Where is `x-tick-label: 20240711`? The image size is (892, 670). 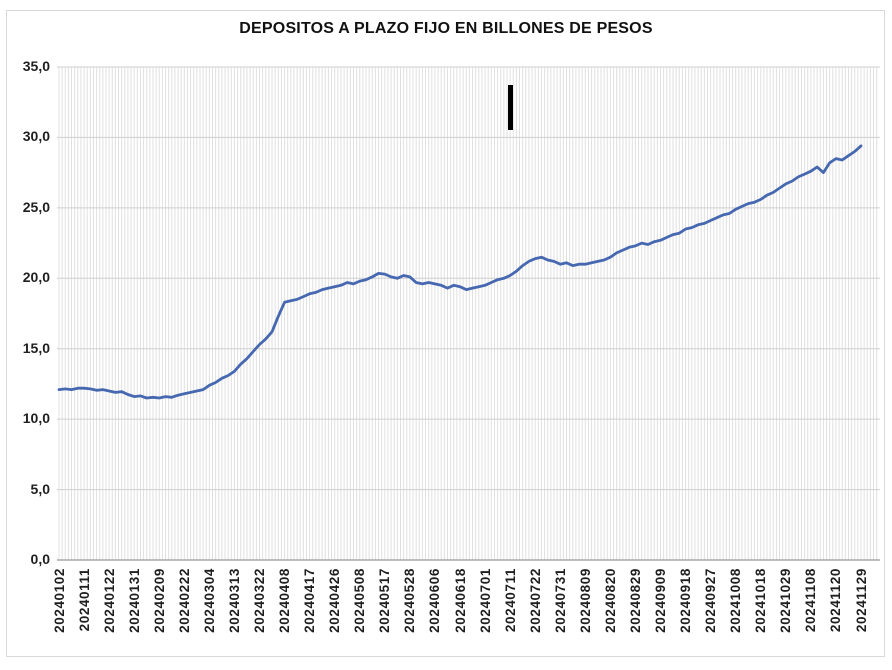 x-tick-label: 20240711 is located at coordinates (510, 600).